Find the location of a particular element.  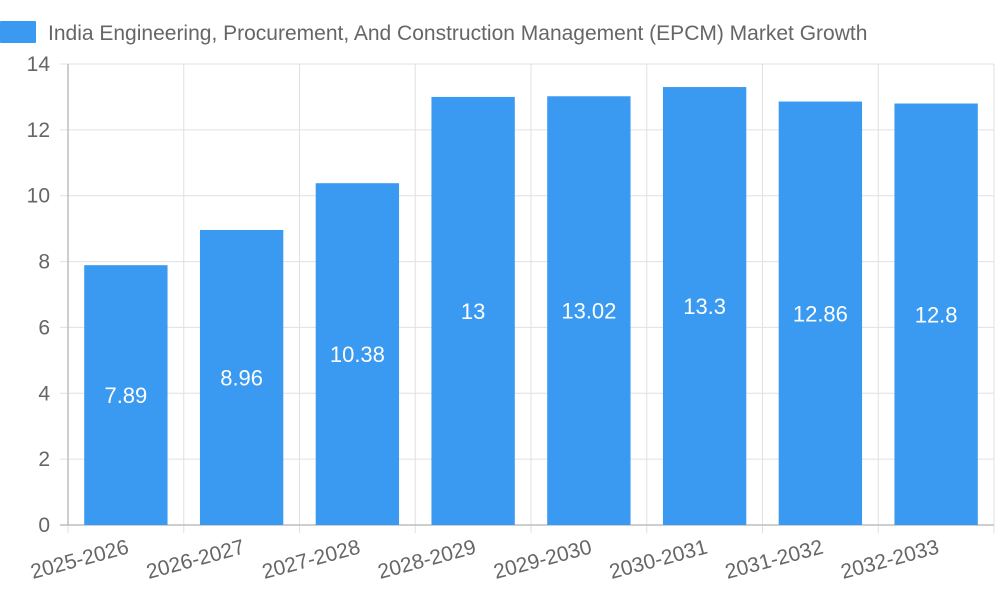

y-tick-label: 0 is located at coordinates (44, 525).